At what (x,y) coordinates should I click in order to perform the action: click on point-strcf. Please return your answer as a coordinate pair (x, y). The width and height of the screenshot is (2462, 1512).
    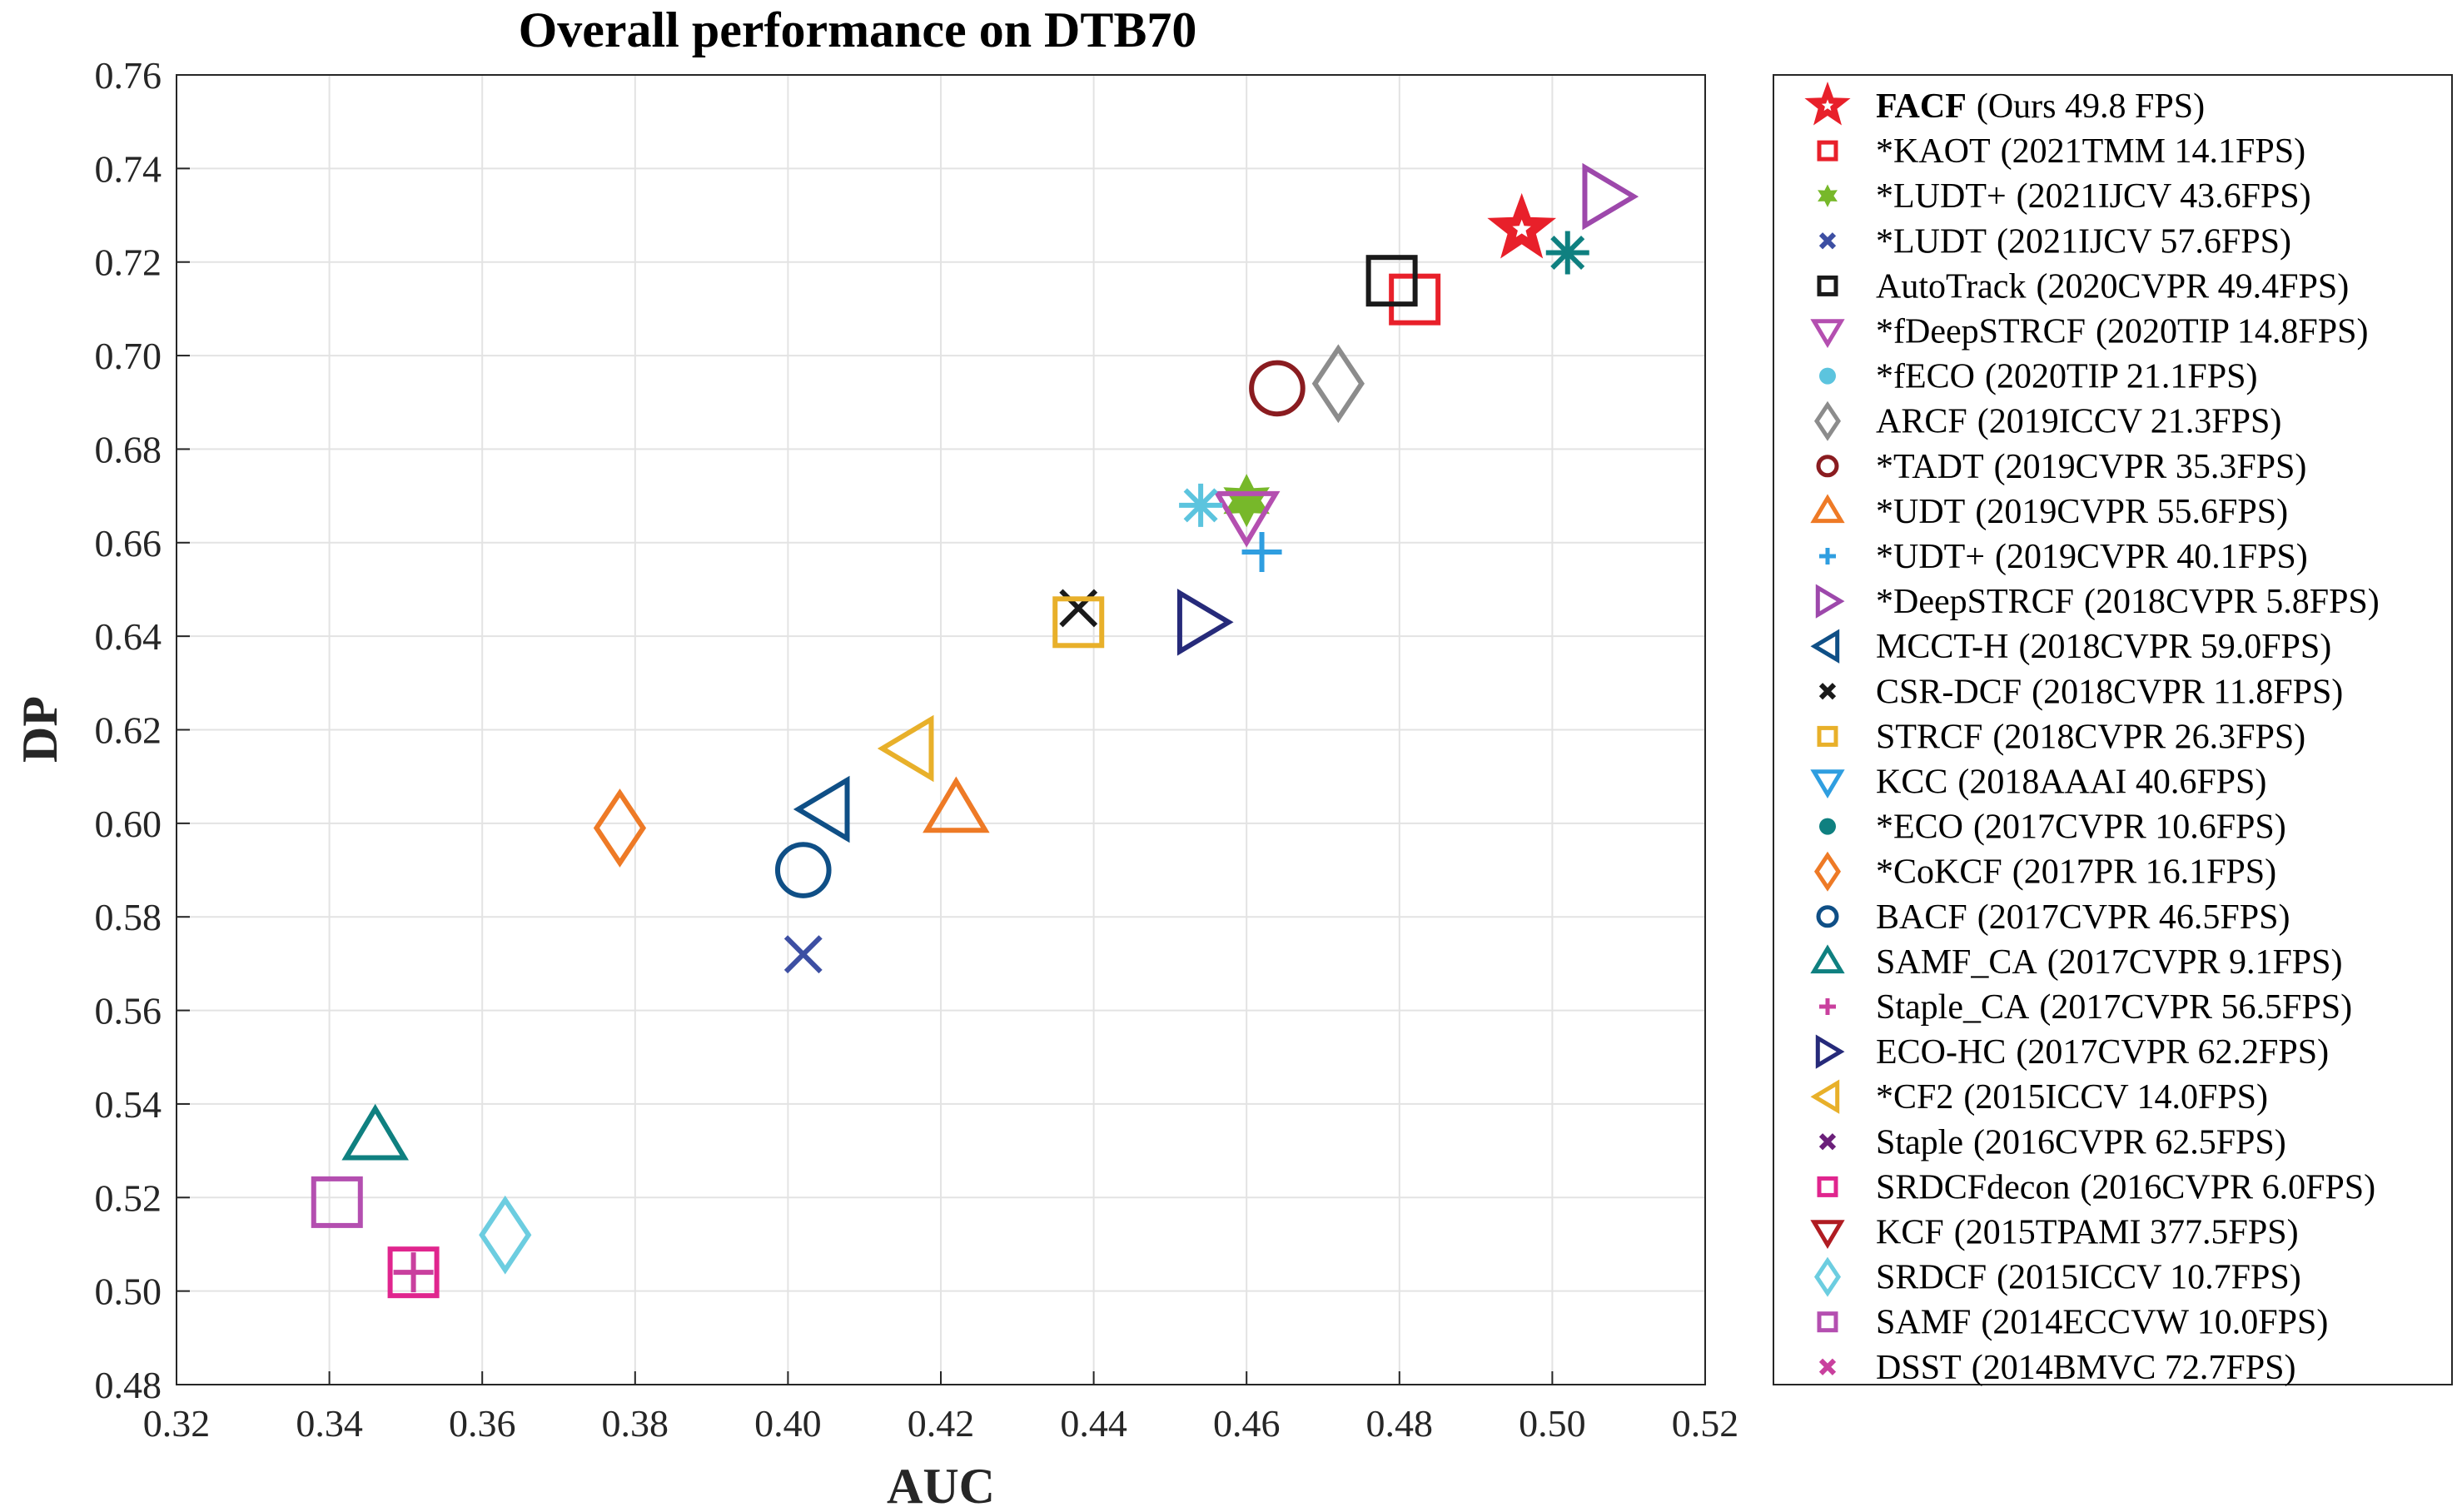
    Looking at the image, I should click on (1078, 623).